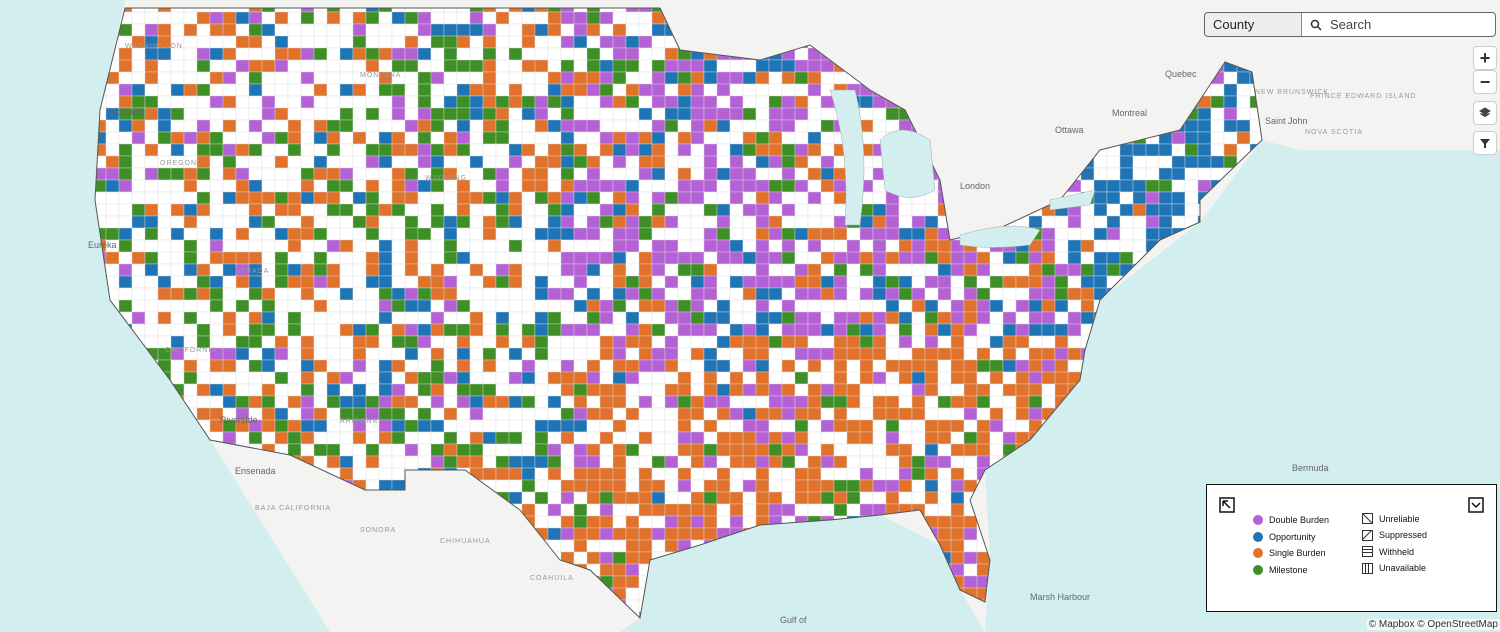  Describe the element at coordinates (1289, 553) in the screenshot. I see `legend-item: Single Burden` at that location.